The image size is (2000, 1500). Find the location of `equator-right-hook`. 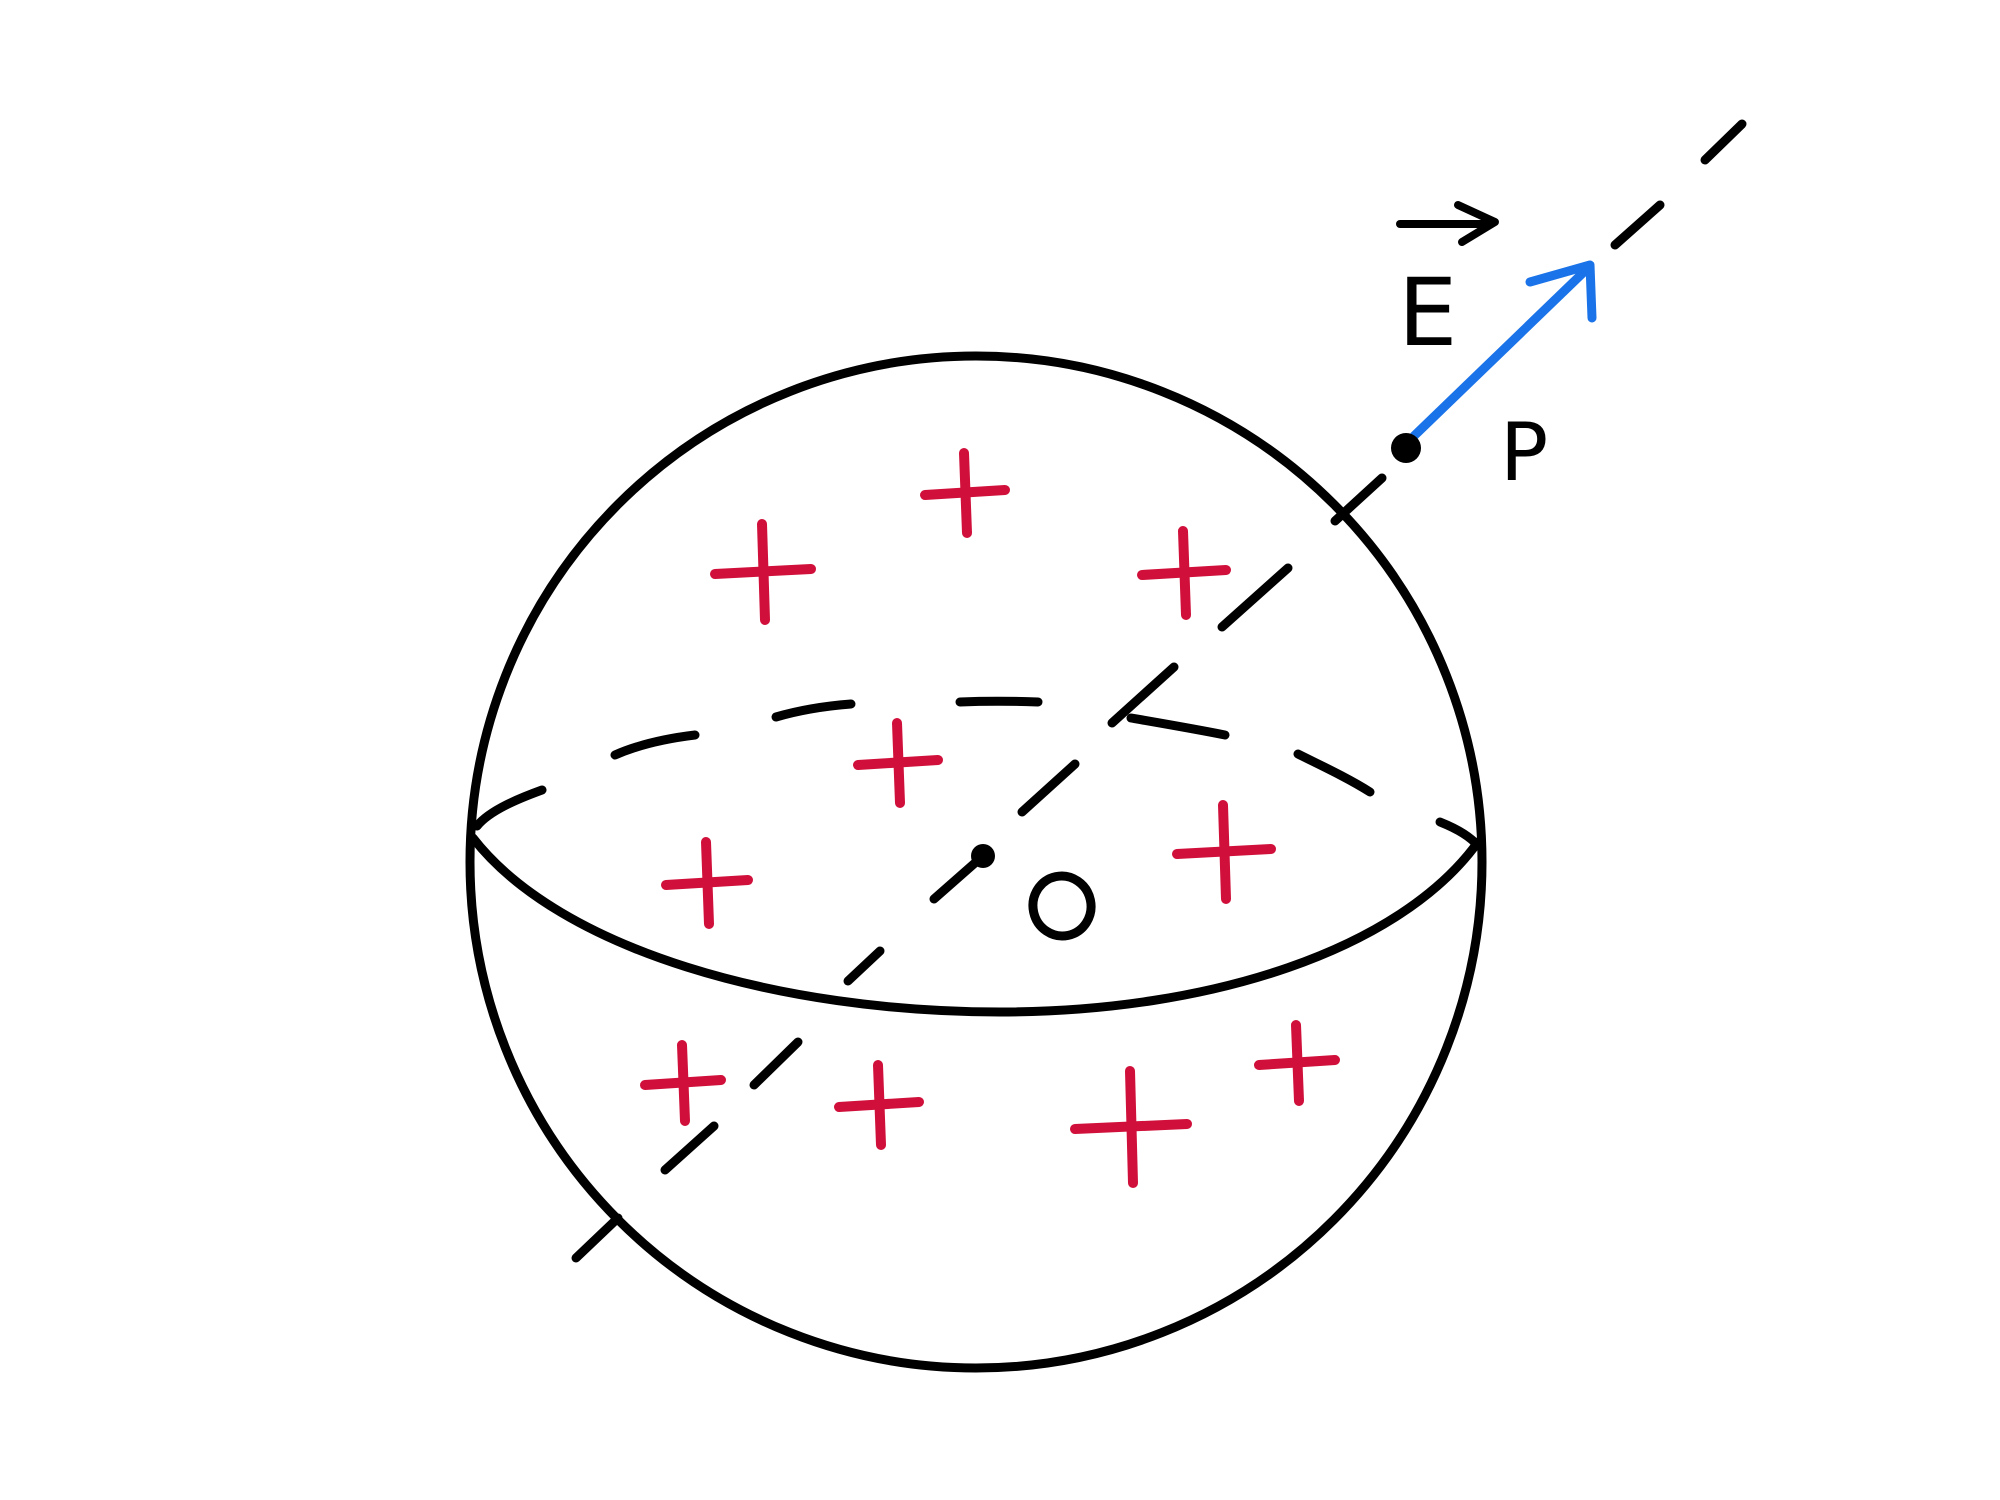

equator-right-hook is located at coordinates (1459, 834).